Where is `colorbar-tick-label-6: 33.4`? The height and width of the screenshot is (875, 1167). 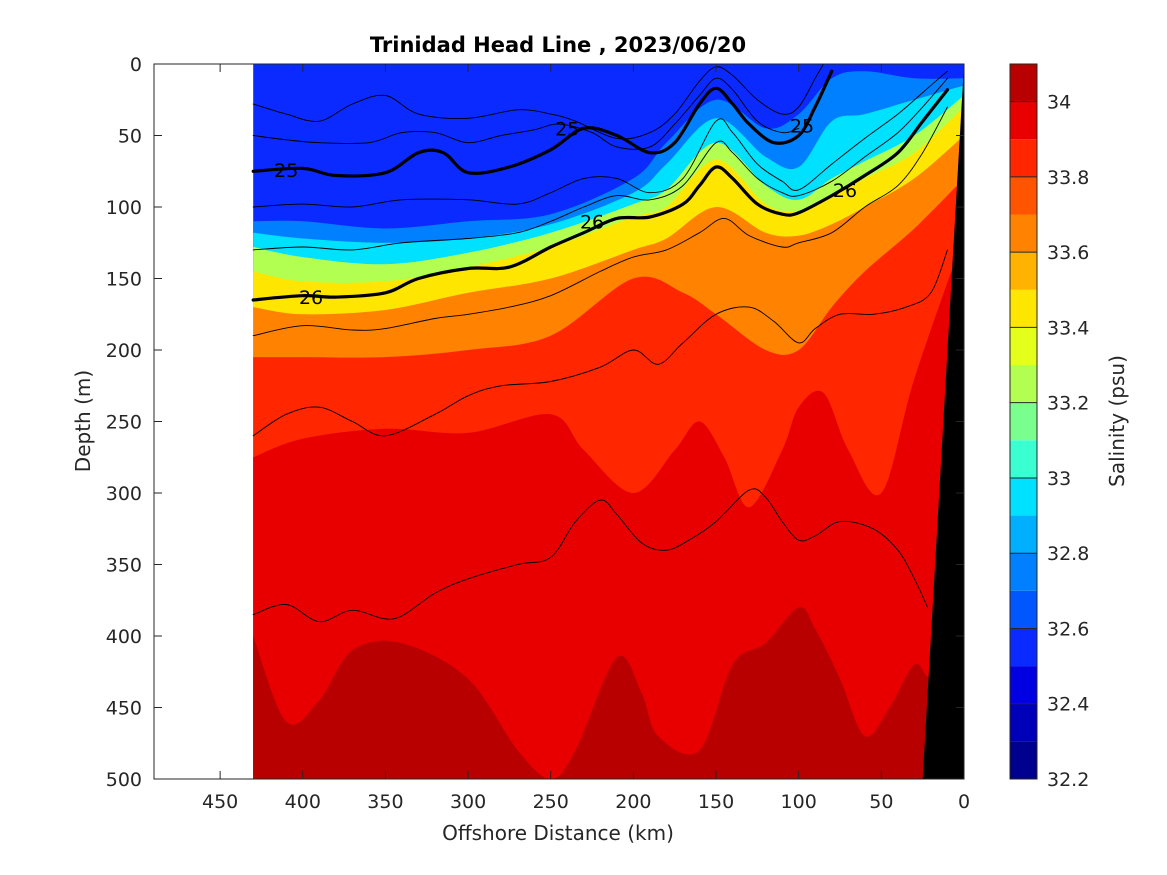
colorbar-tick-label-6: 33.4 is located at coordinates (1068, 328).